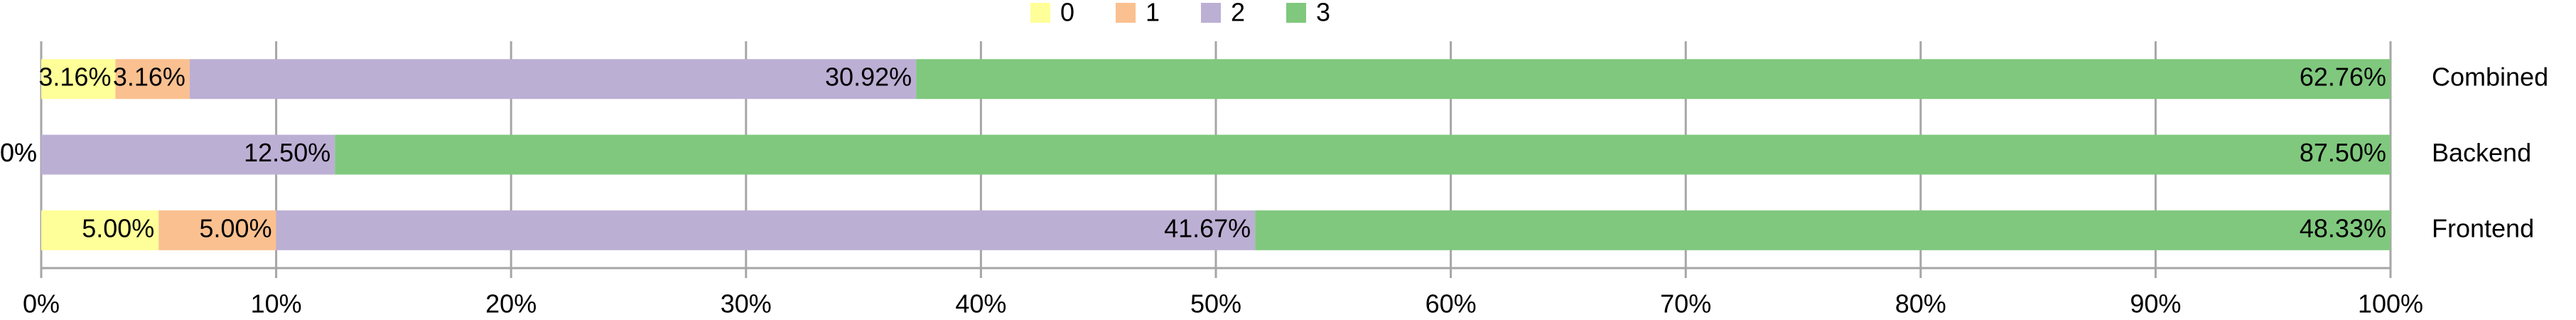 This screenshot has height=320, width=2576. What do you see at coordinates (19, 152) in the screenshot?
I see `data-label: 0.00%` at bounding box center [19, 152].